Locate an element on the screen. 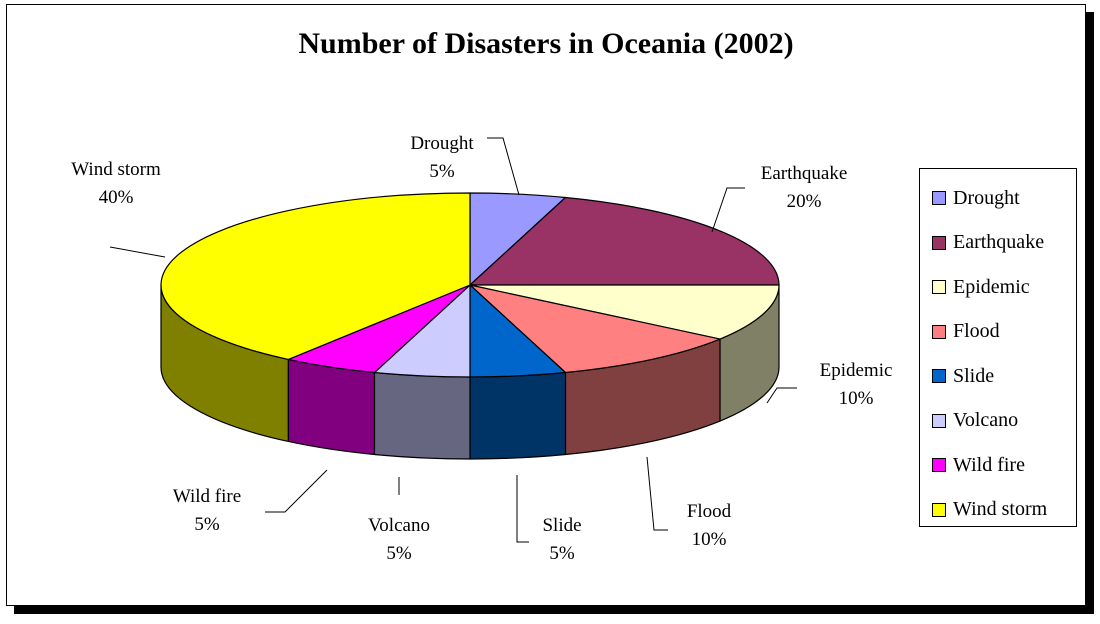 The height and width of the screenshot is (624, 1100). legend-item-wind-storm: Wind storm is located at coordinates (998, 510).